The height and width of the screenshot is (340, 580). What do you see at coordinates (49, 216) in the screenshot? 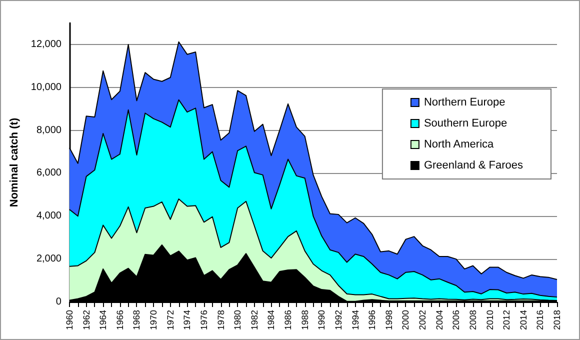
I see `y-tick-label: 4,000` at bounding box center [49, 216].